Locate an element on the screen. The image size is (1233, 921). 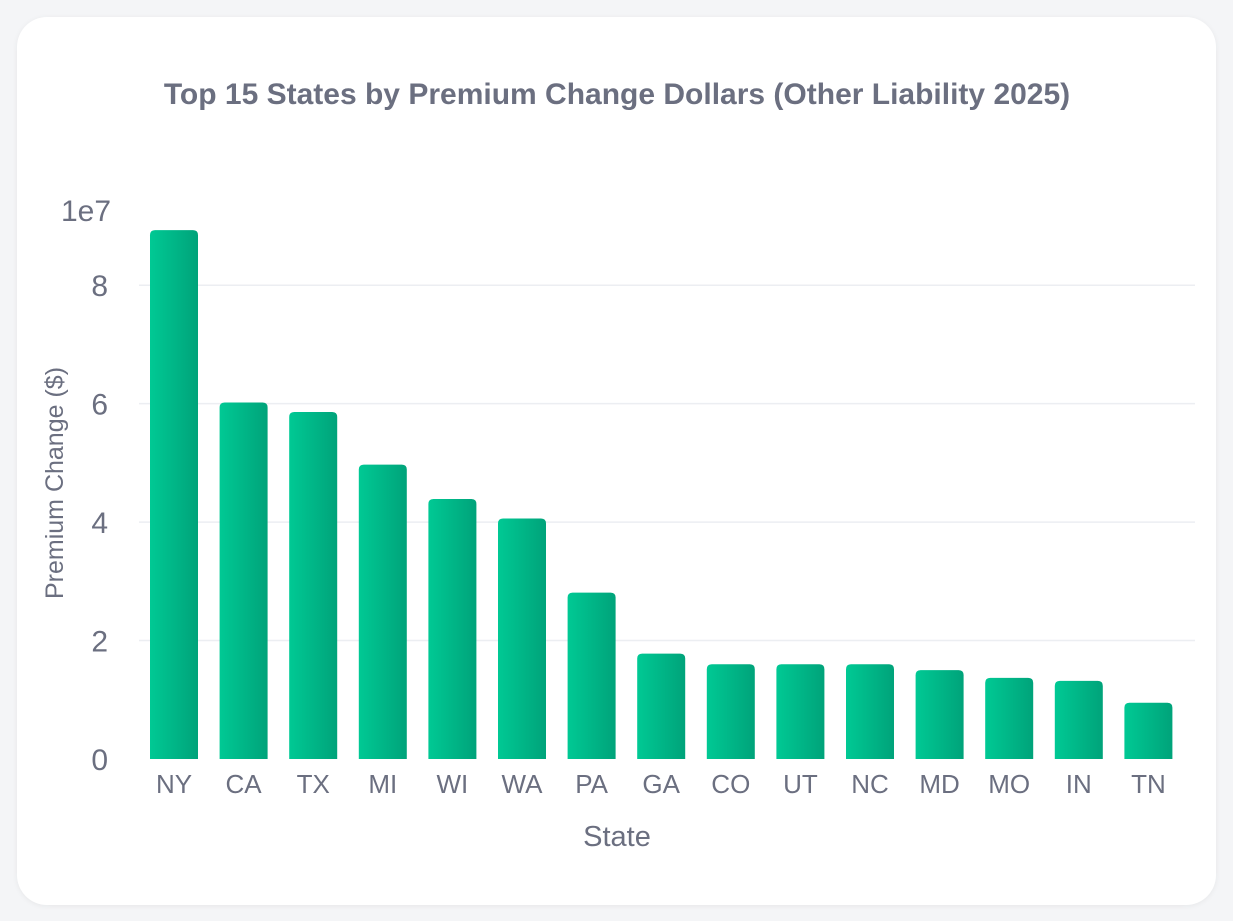
bar-ga is located at coordinates (661, 706).